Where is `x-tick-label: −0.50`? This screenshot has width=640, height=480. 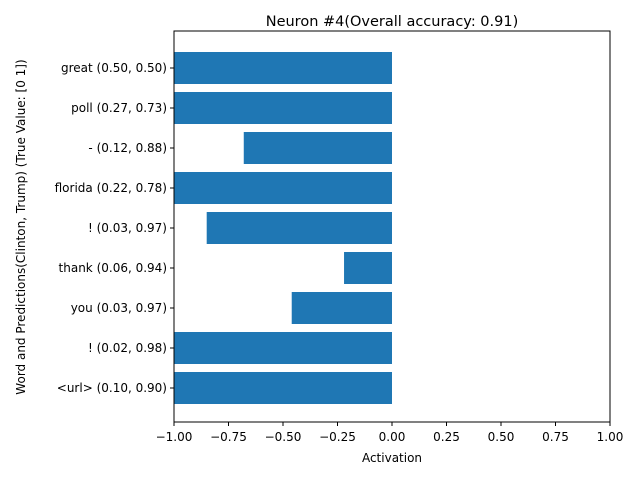
x-tick-label: −0.50 is located at coordinates (283, 437).